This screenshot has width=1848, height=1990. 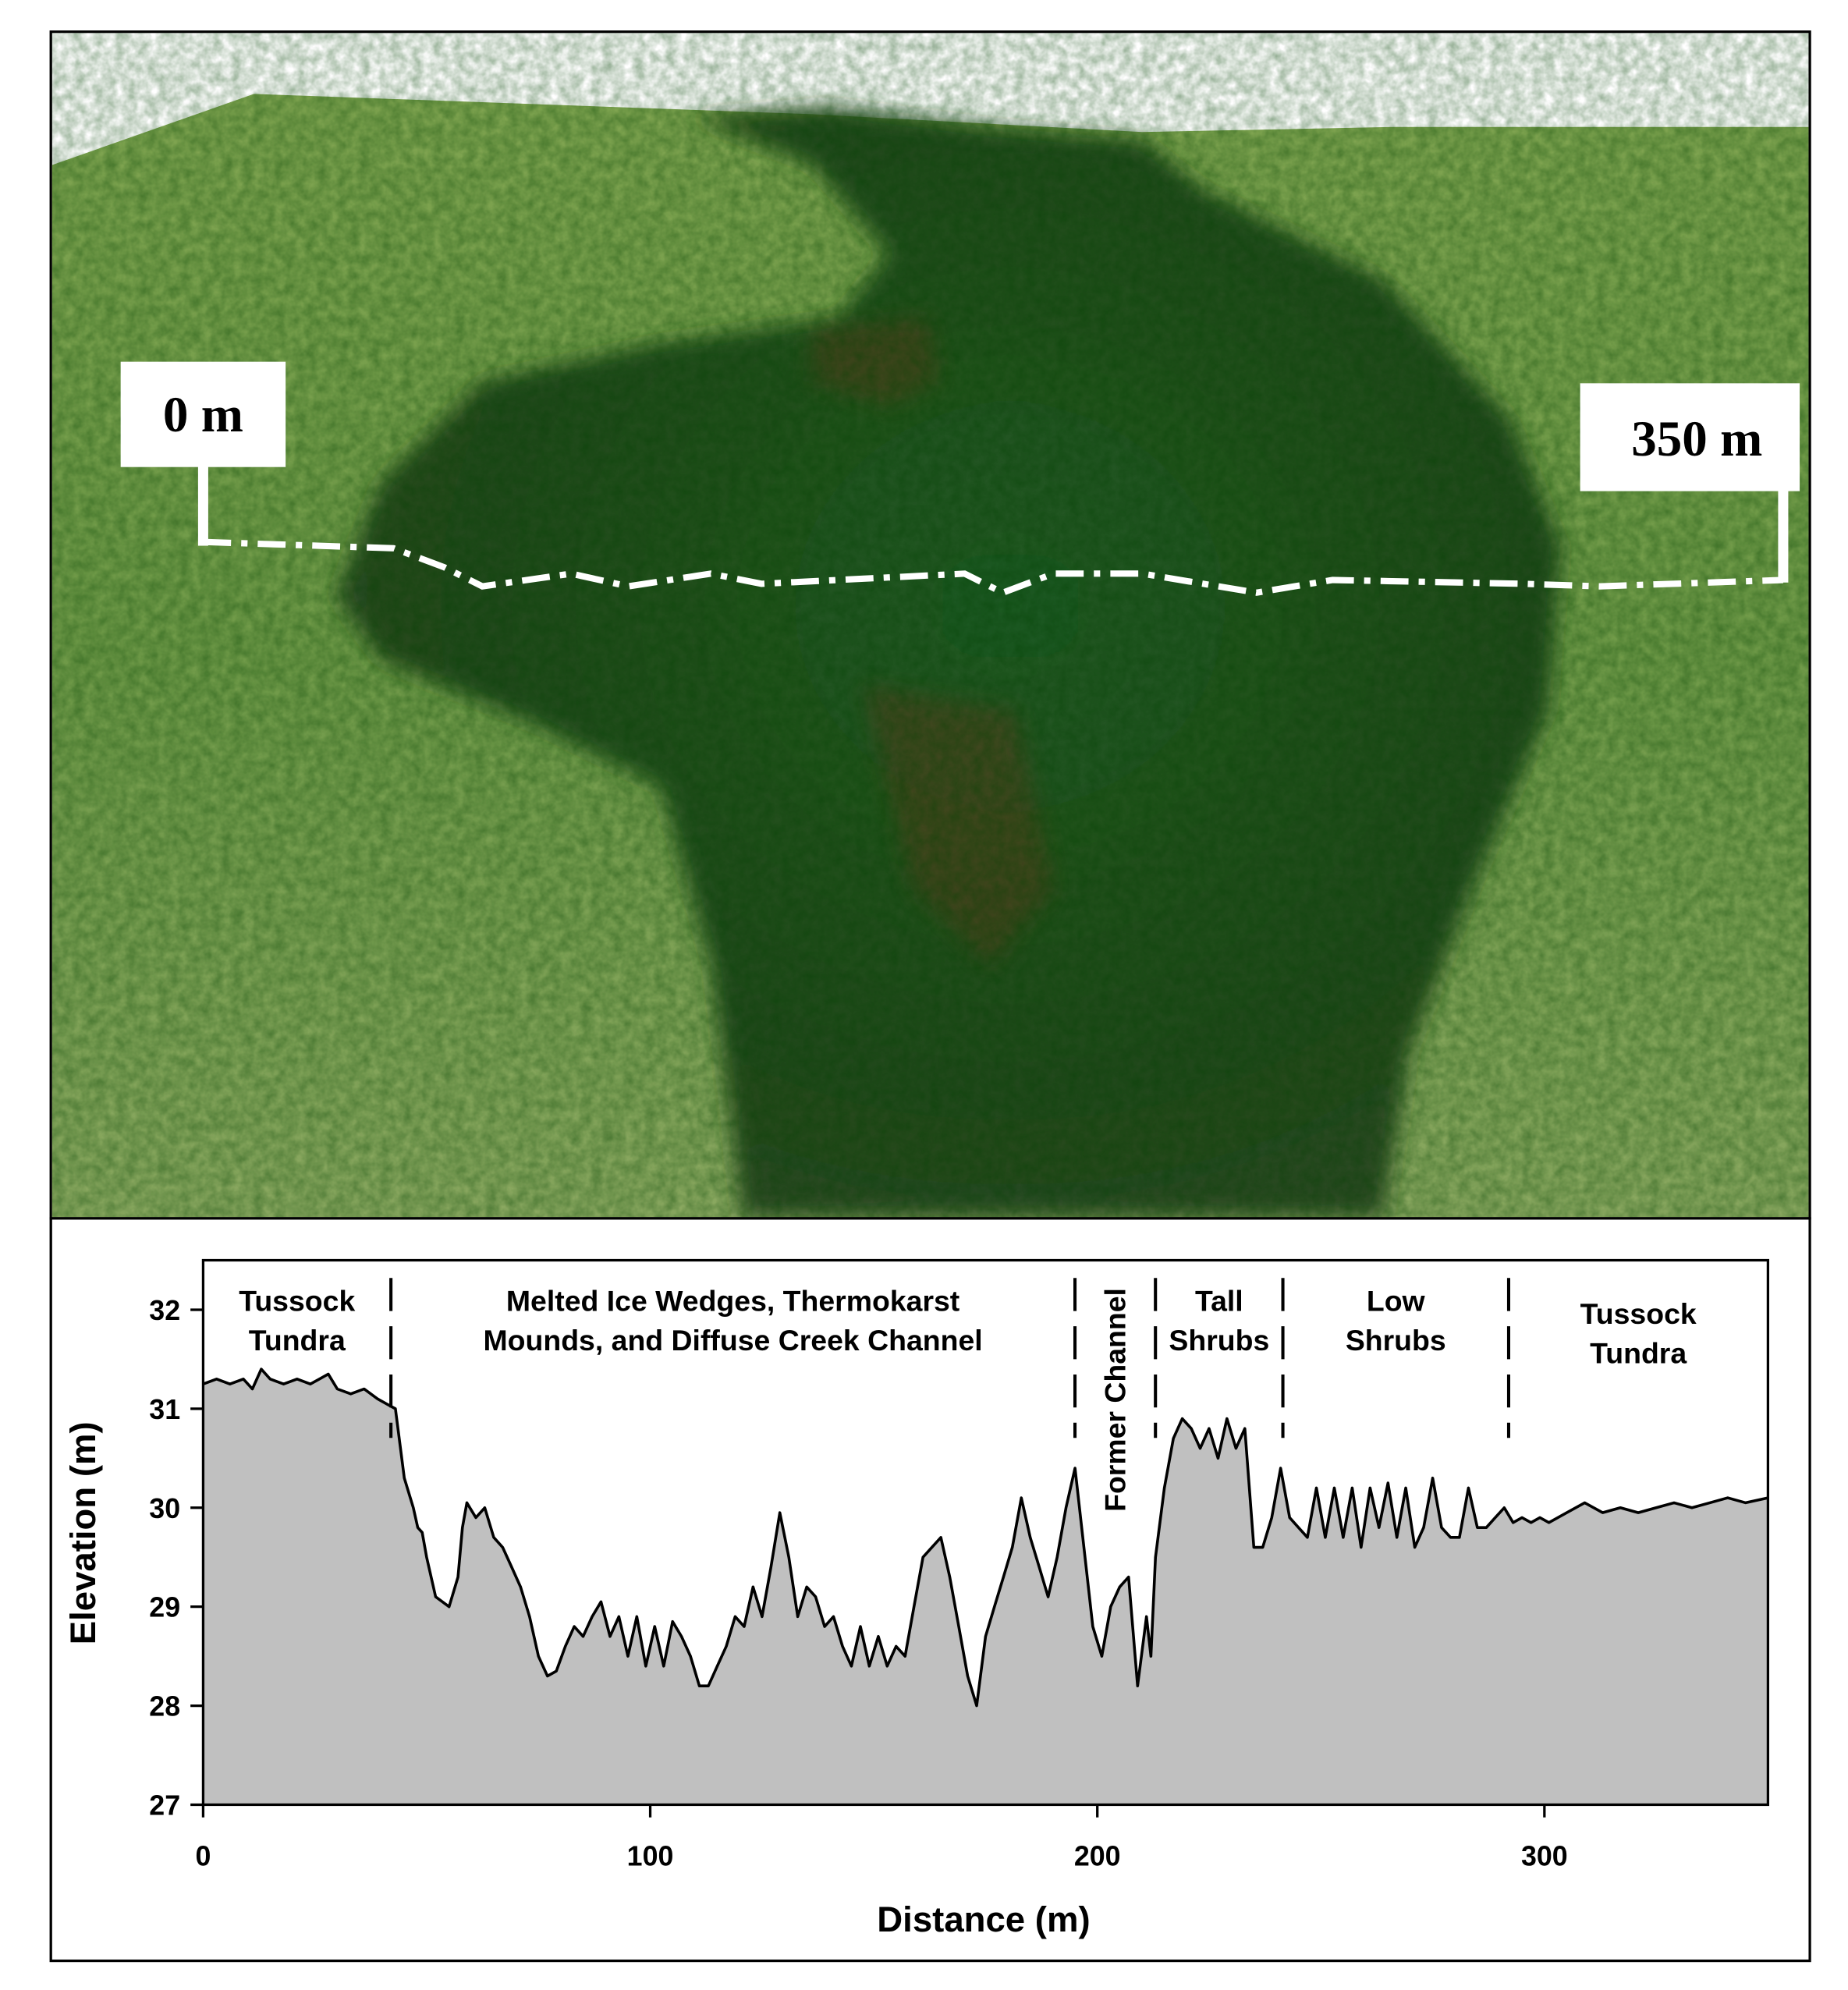 What do you see at coordinates (1396, 1301) in the screenshot?
I see `zone-label: Low` at bounding box center [1396, 1301].